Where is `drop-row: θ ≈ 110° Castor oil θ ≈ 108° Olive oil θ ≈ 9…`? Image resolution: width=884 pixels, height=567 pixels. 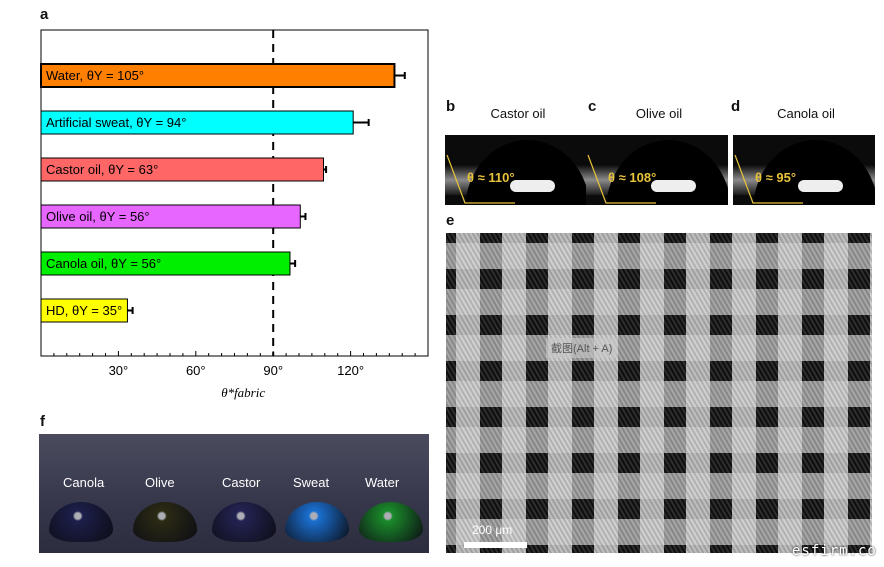 drop-row: θ ≈ 110° Castor oil θ ≈ 108° Olive oil θ ≈ 9… is located at coordinates (664, 155).